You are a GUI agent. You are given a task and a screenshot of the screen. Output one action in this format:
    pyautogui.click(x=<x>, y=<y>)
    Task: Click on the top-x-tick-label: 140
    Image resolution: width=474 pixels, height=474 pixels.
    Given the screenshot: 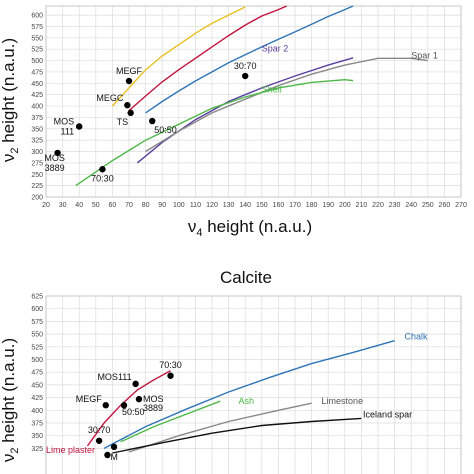 What is the action you would take?
    pyautogui.click(x=245, y=205)
    